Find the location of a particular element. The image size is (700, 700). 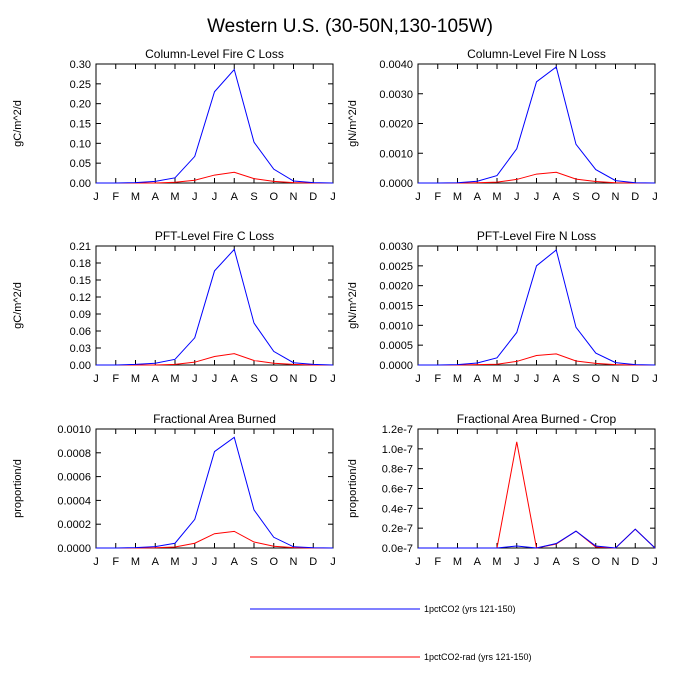

y-tick-label: 0.30 is located at coordinates (80, 65).